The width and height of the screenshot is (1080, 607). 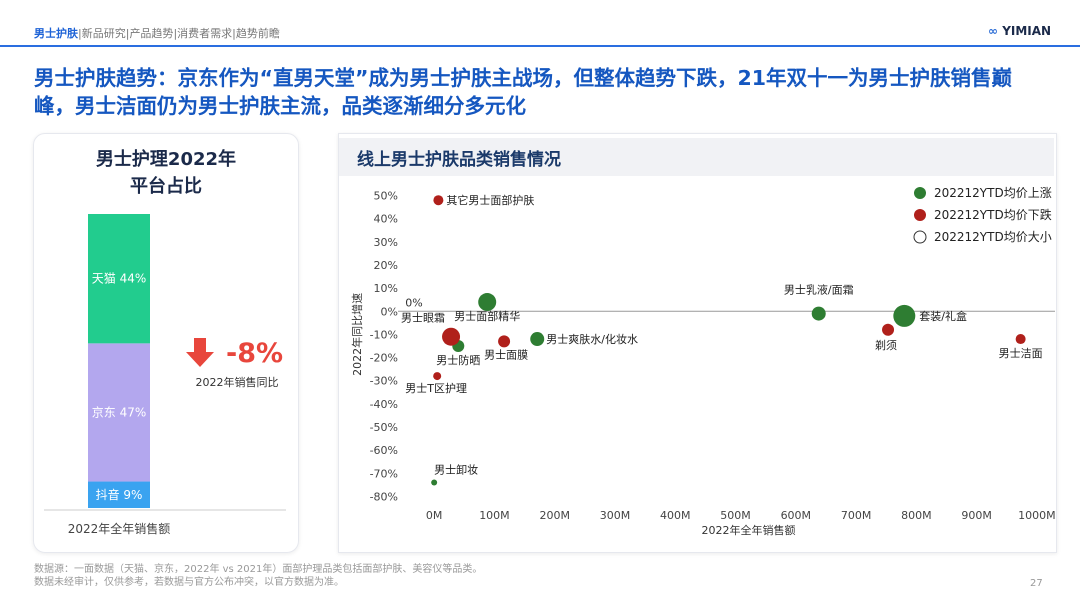 What do you see at coordinates (735, 515) in the screenshot?
I see `x-tick-label: 500M` at bounding box center [735, 515].